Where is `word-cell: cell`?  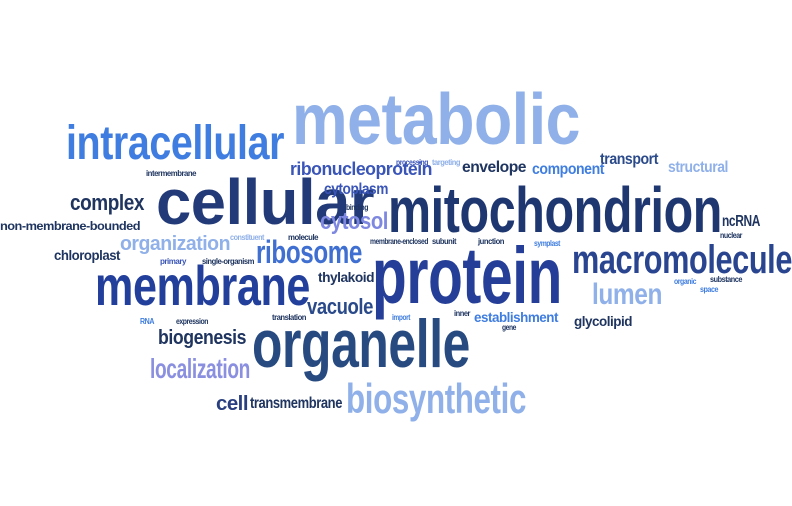 word-cell: cell is located at coordinates (232, 404).